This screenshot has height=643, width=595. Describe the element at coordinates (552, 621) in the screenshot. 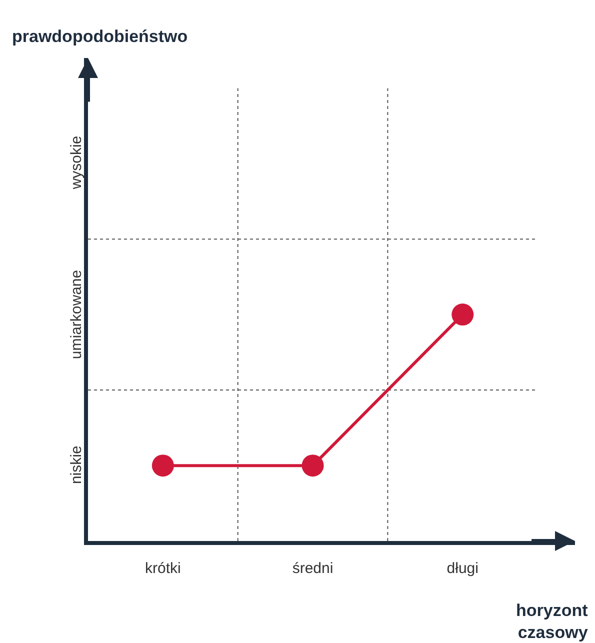

I see `x-axis-title: horyzont czasowy` at that location.